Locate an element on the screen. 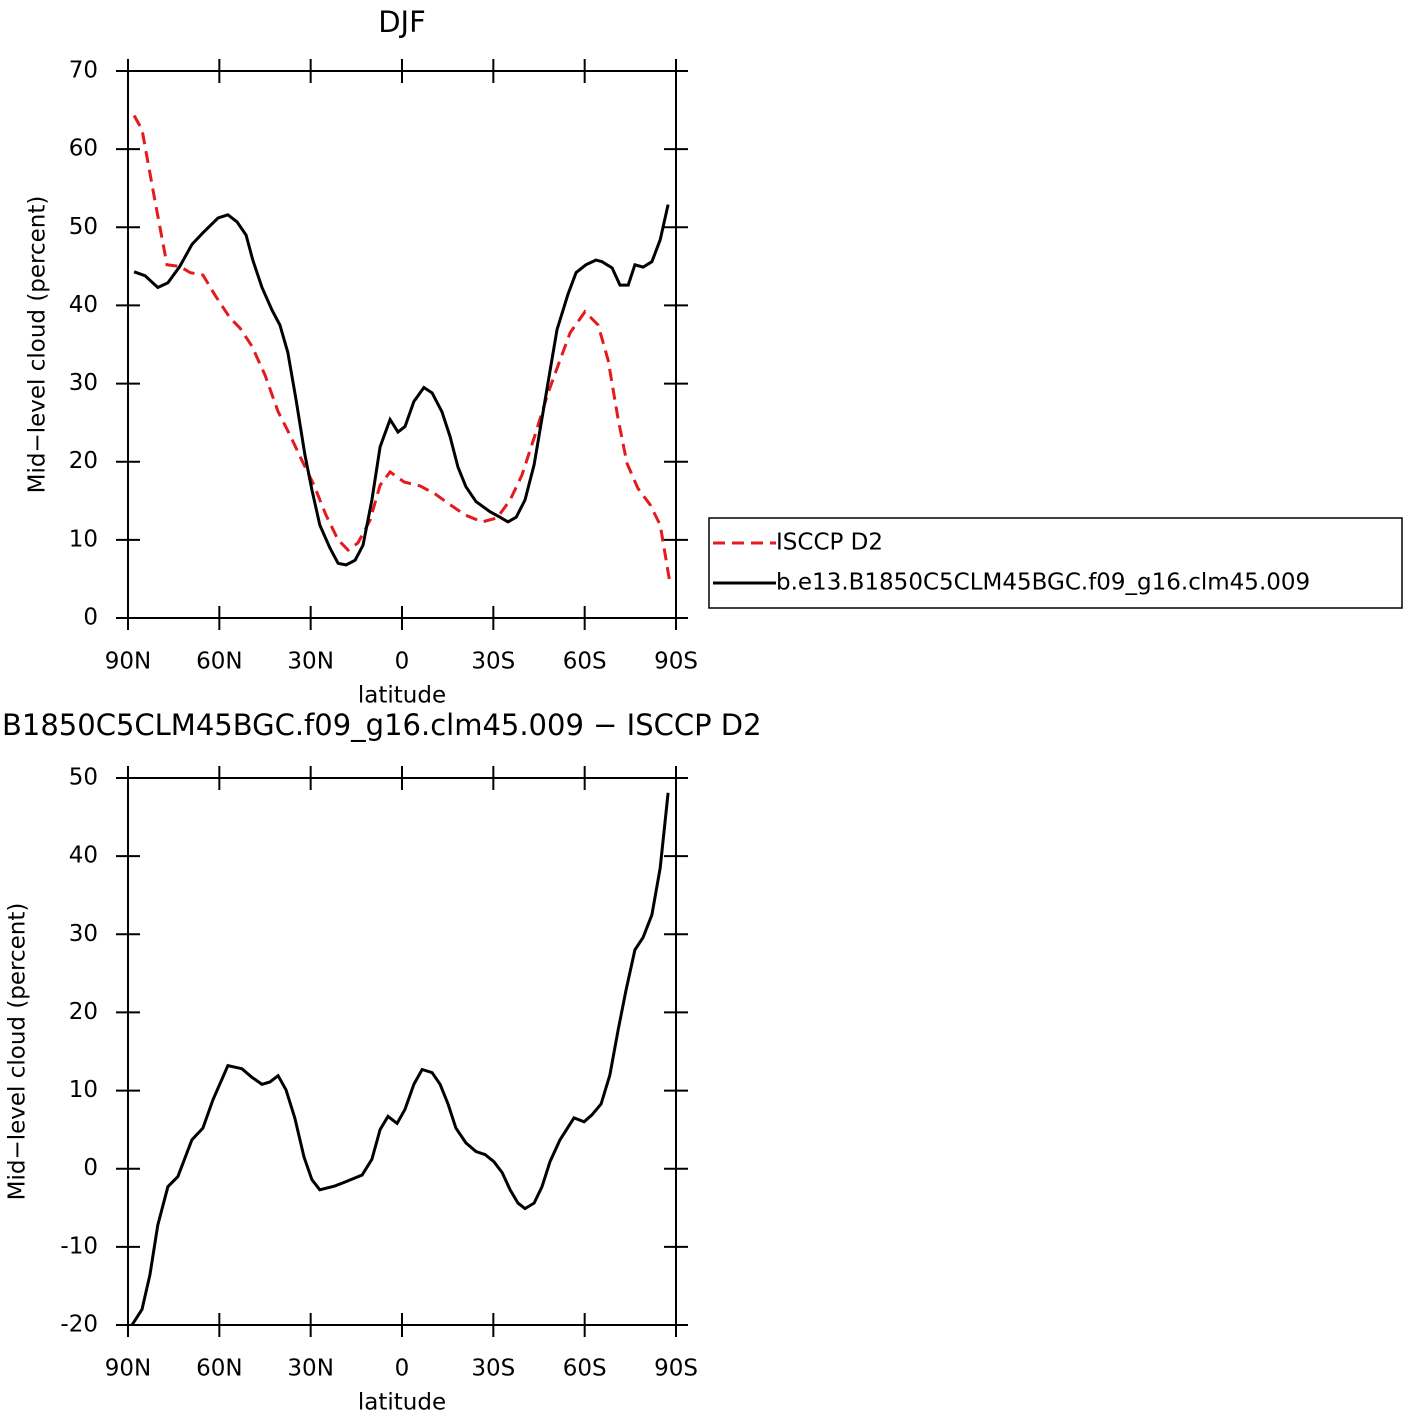  y-tick-label: -20 is located at coordinates (79, 1325).